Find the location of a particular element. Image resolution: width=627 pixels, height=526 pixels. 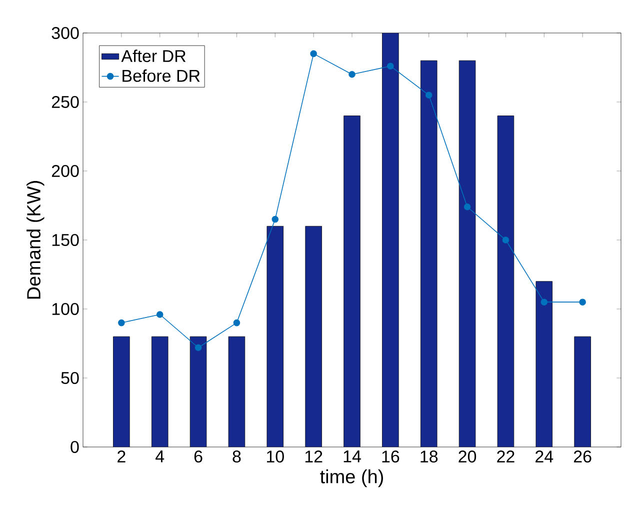

x-tick-label: 4 is located at coordinates (160, 456).